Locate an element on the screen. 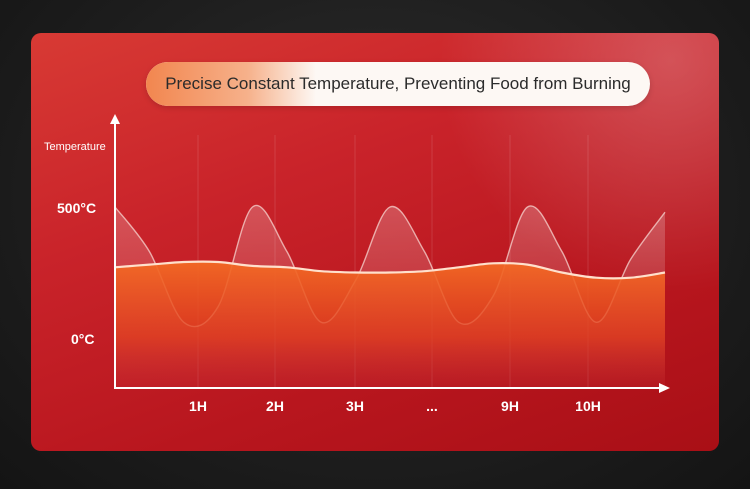  x-axis-arrow is located at coordinates (664, 388).